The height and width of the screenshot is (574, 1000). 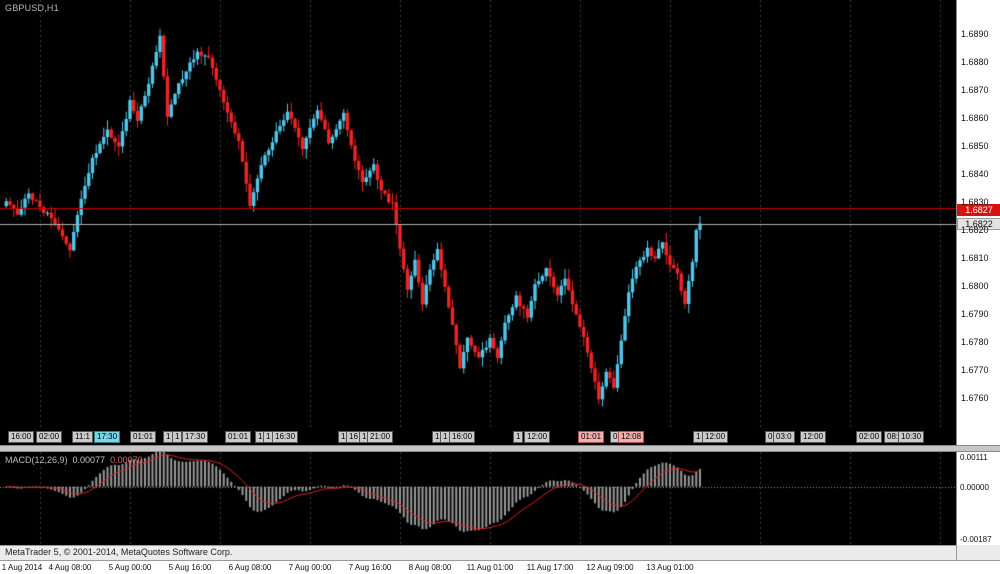 What do you see at coordinates (130, 567) in the screenshot?
I see `time-axis-label: 5 Aug 00:00` at bounding box center [130, 567].